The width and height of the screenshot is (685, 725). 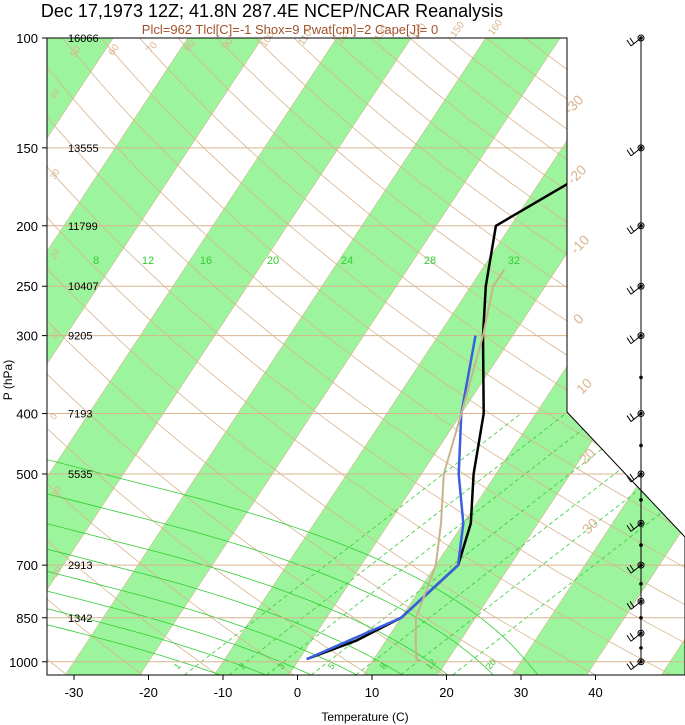 What do you see at coordinates (27, 474) in the screenshot?
I see `y-tick-label: 500` at bounding box center [27, 474].